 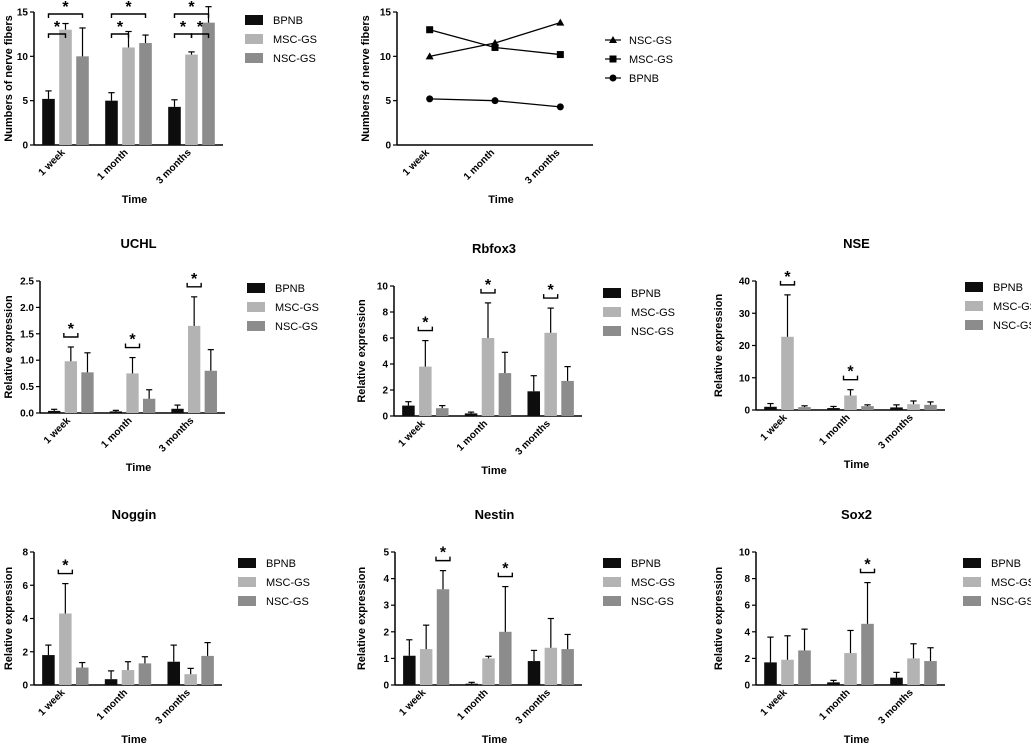 What do you see at coordinates (747, 606) in the screenshot?
I see `sox2-y-tick-label: 6` at bounding box center [747, 606].